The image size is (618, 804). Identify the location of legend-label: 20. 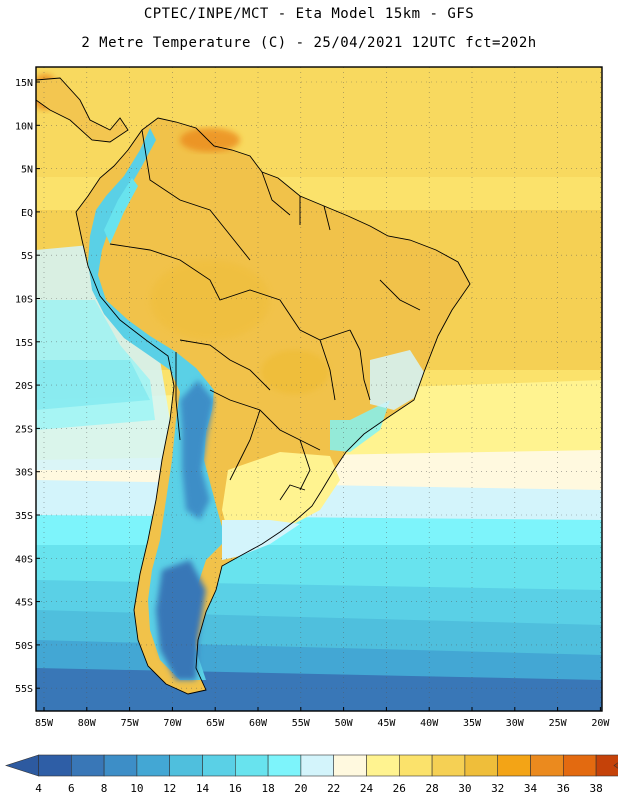
(300, 788).